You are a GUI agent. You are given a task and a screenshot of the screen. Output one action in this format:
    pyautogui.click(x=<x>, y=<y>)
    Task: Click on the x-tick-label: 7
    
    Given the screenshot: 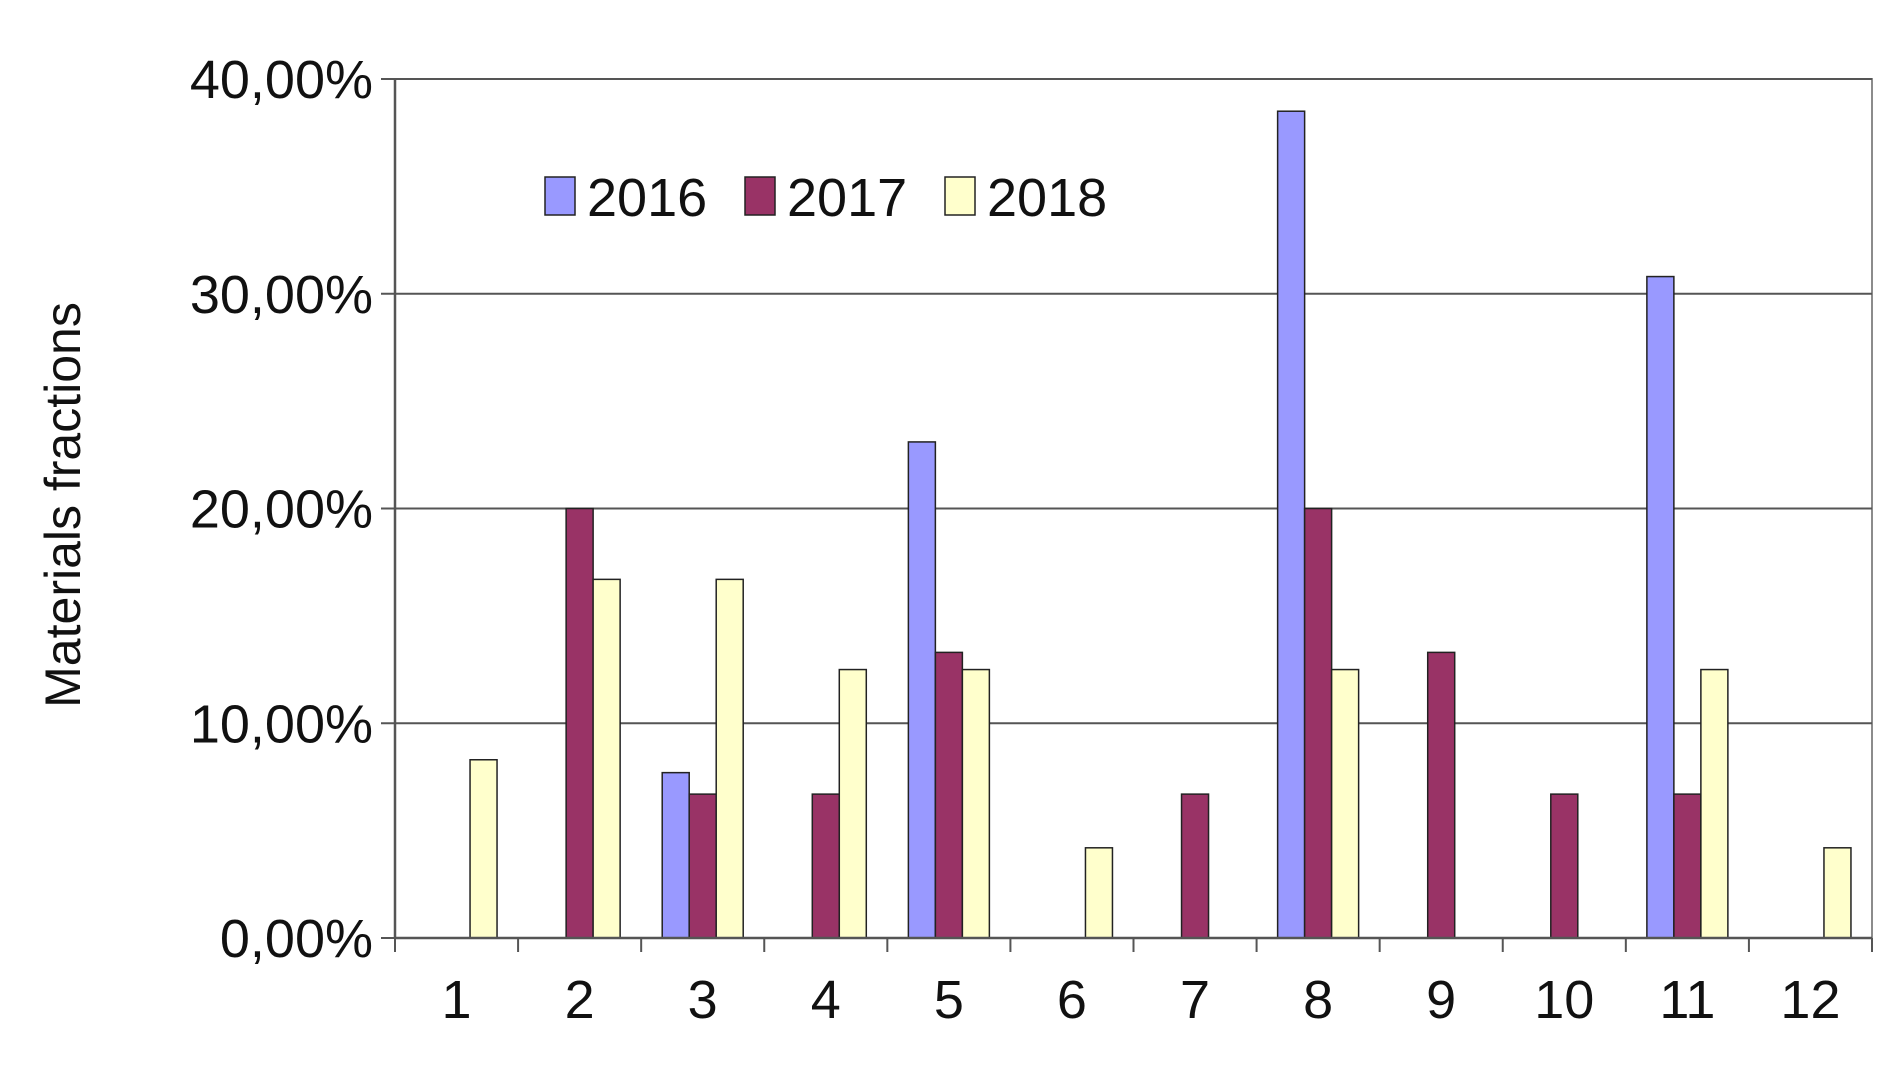 What is the action you would take?
    pyautogui.click(x=1195, y=1000)
    